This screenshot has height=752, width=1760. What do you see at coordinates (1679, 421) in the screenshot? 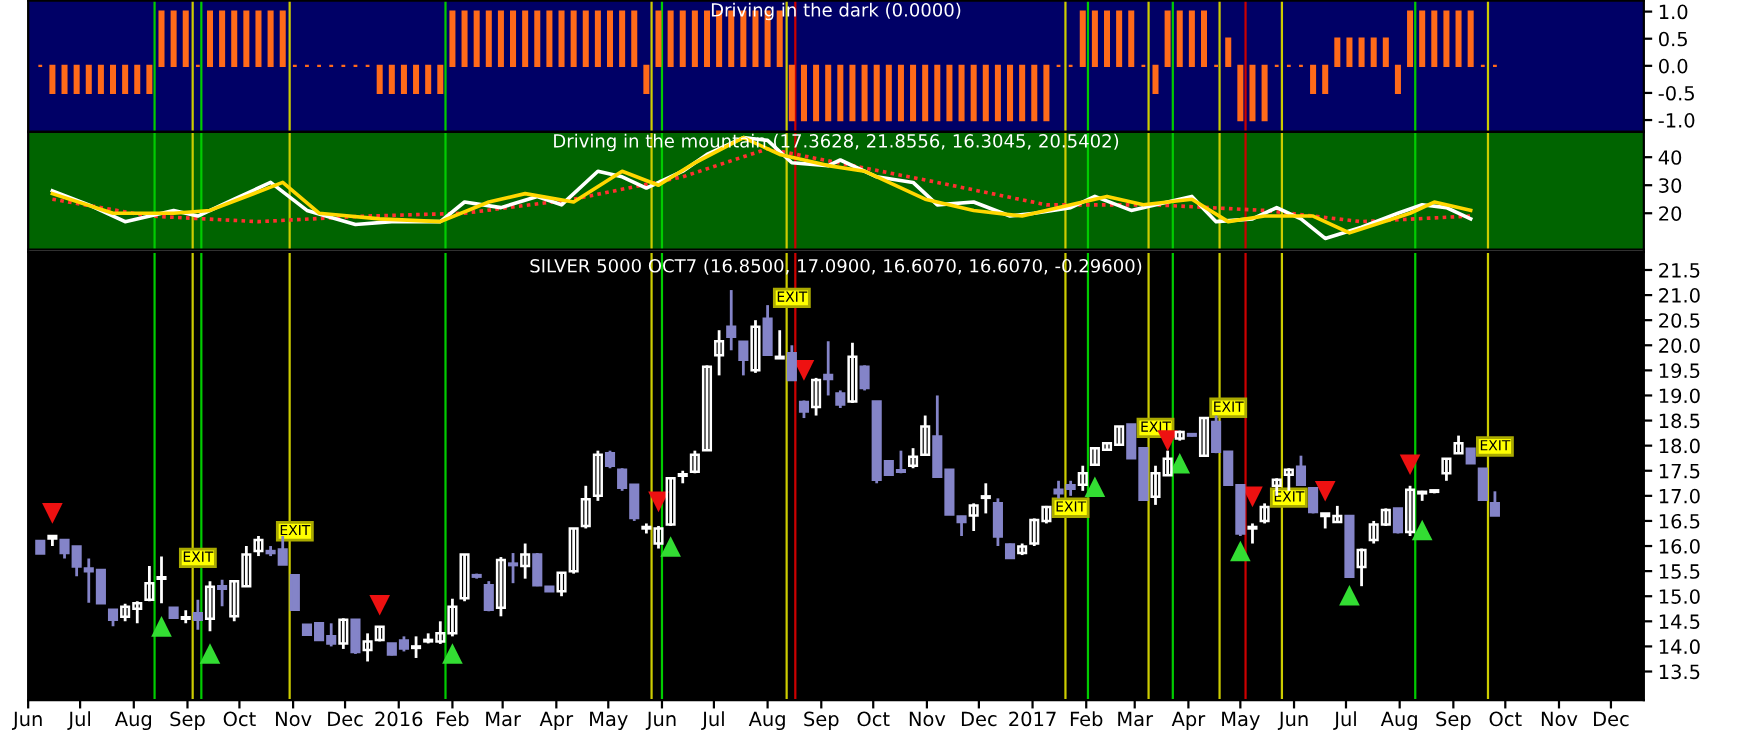
I see `y-tick-label: 18.5` at bounding box center [1679, 421].